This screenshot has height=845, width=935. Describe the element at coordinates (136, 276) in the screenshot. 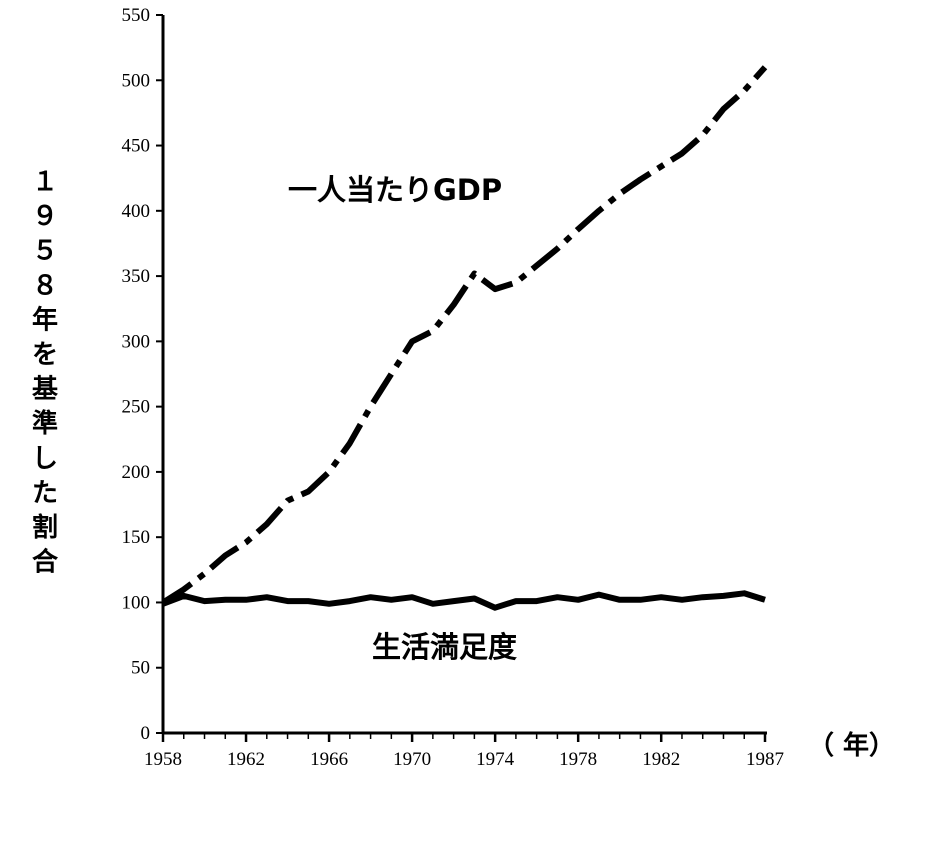

I see `y-tick-label: 350` at that location.